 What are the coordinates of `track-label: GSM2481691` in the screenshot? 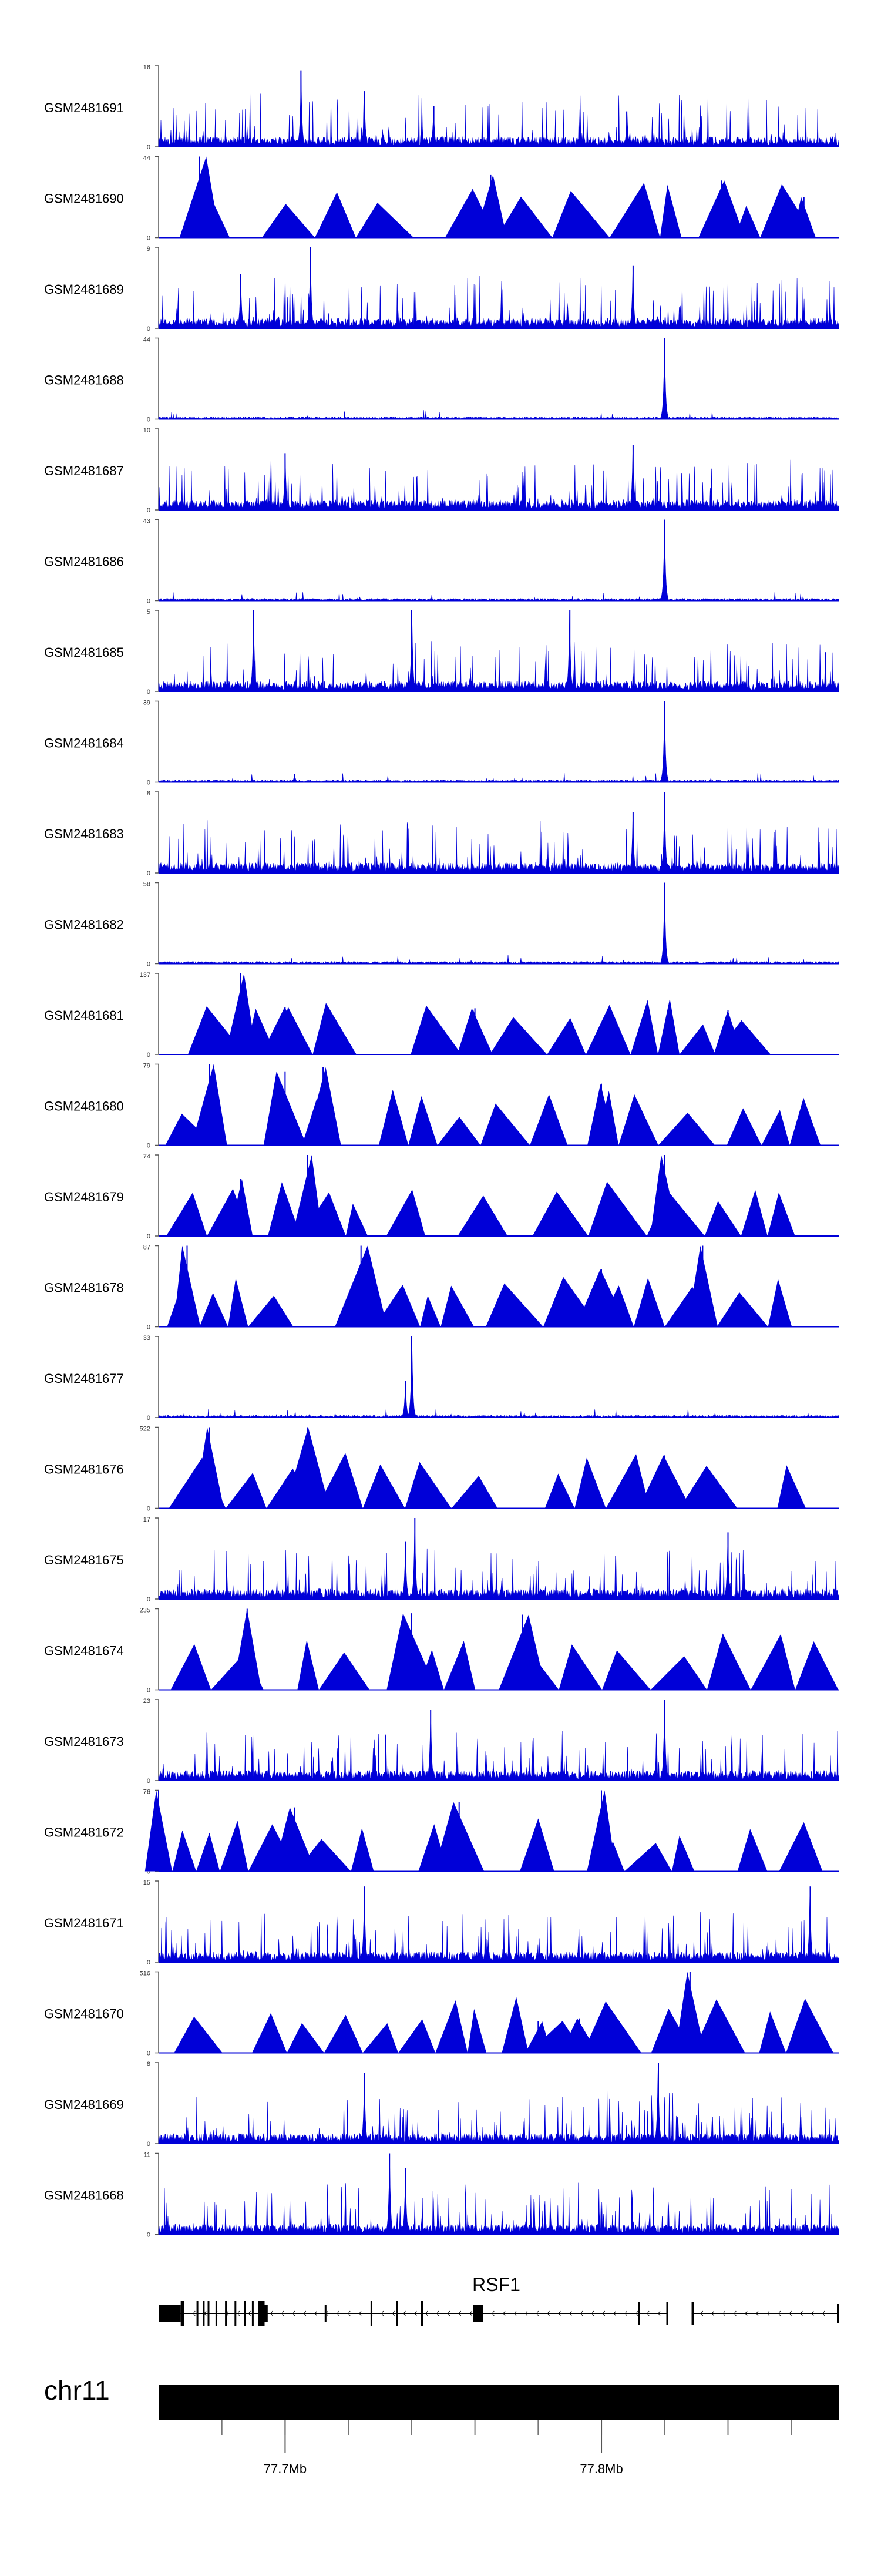 It's located at (84, 107).